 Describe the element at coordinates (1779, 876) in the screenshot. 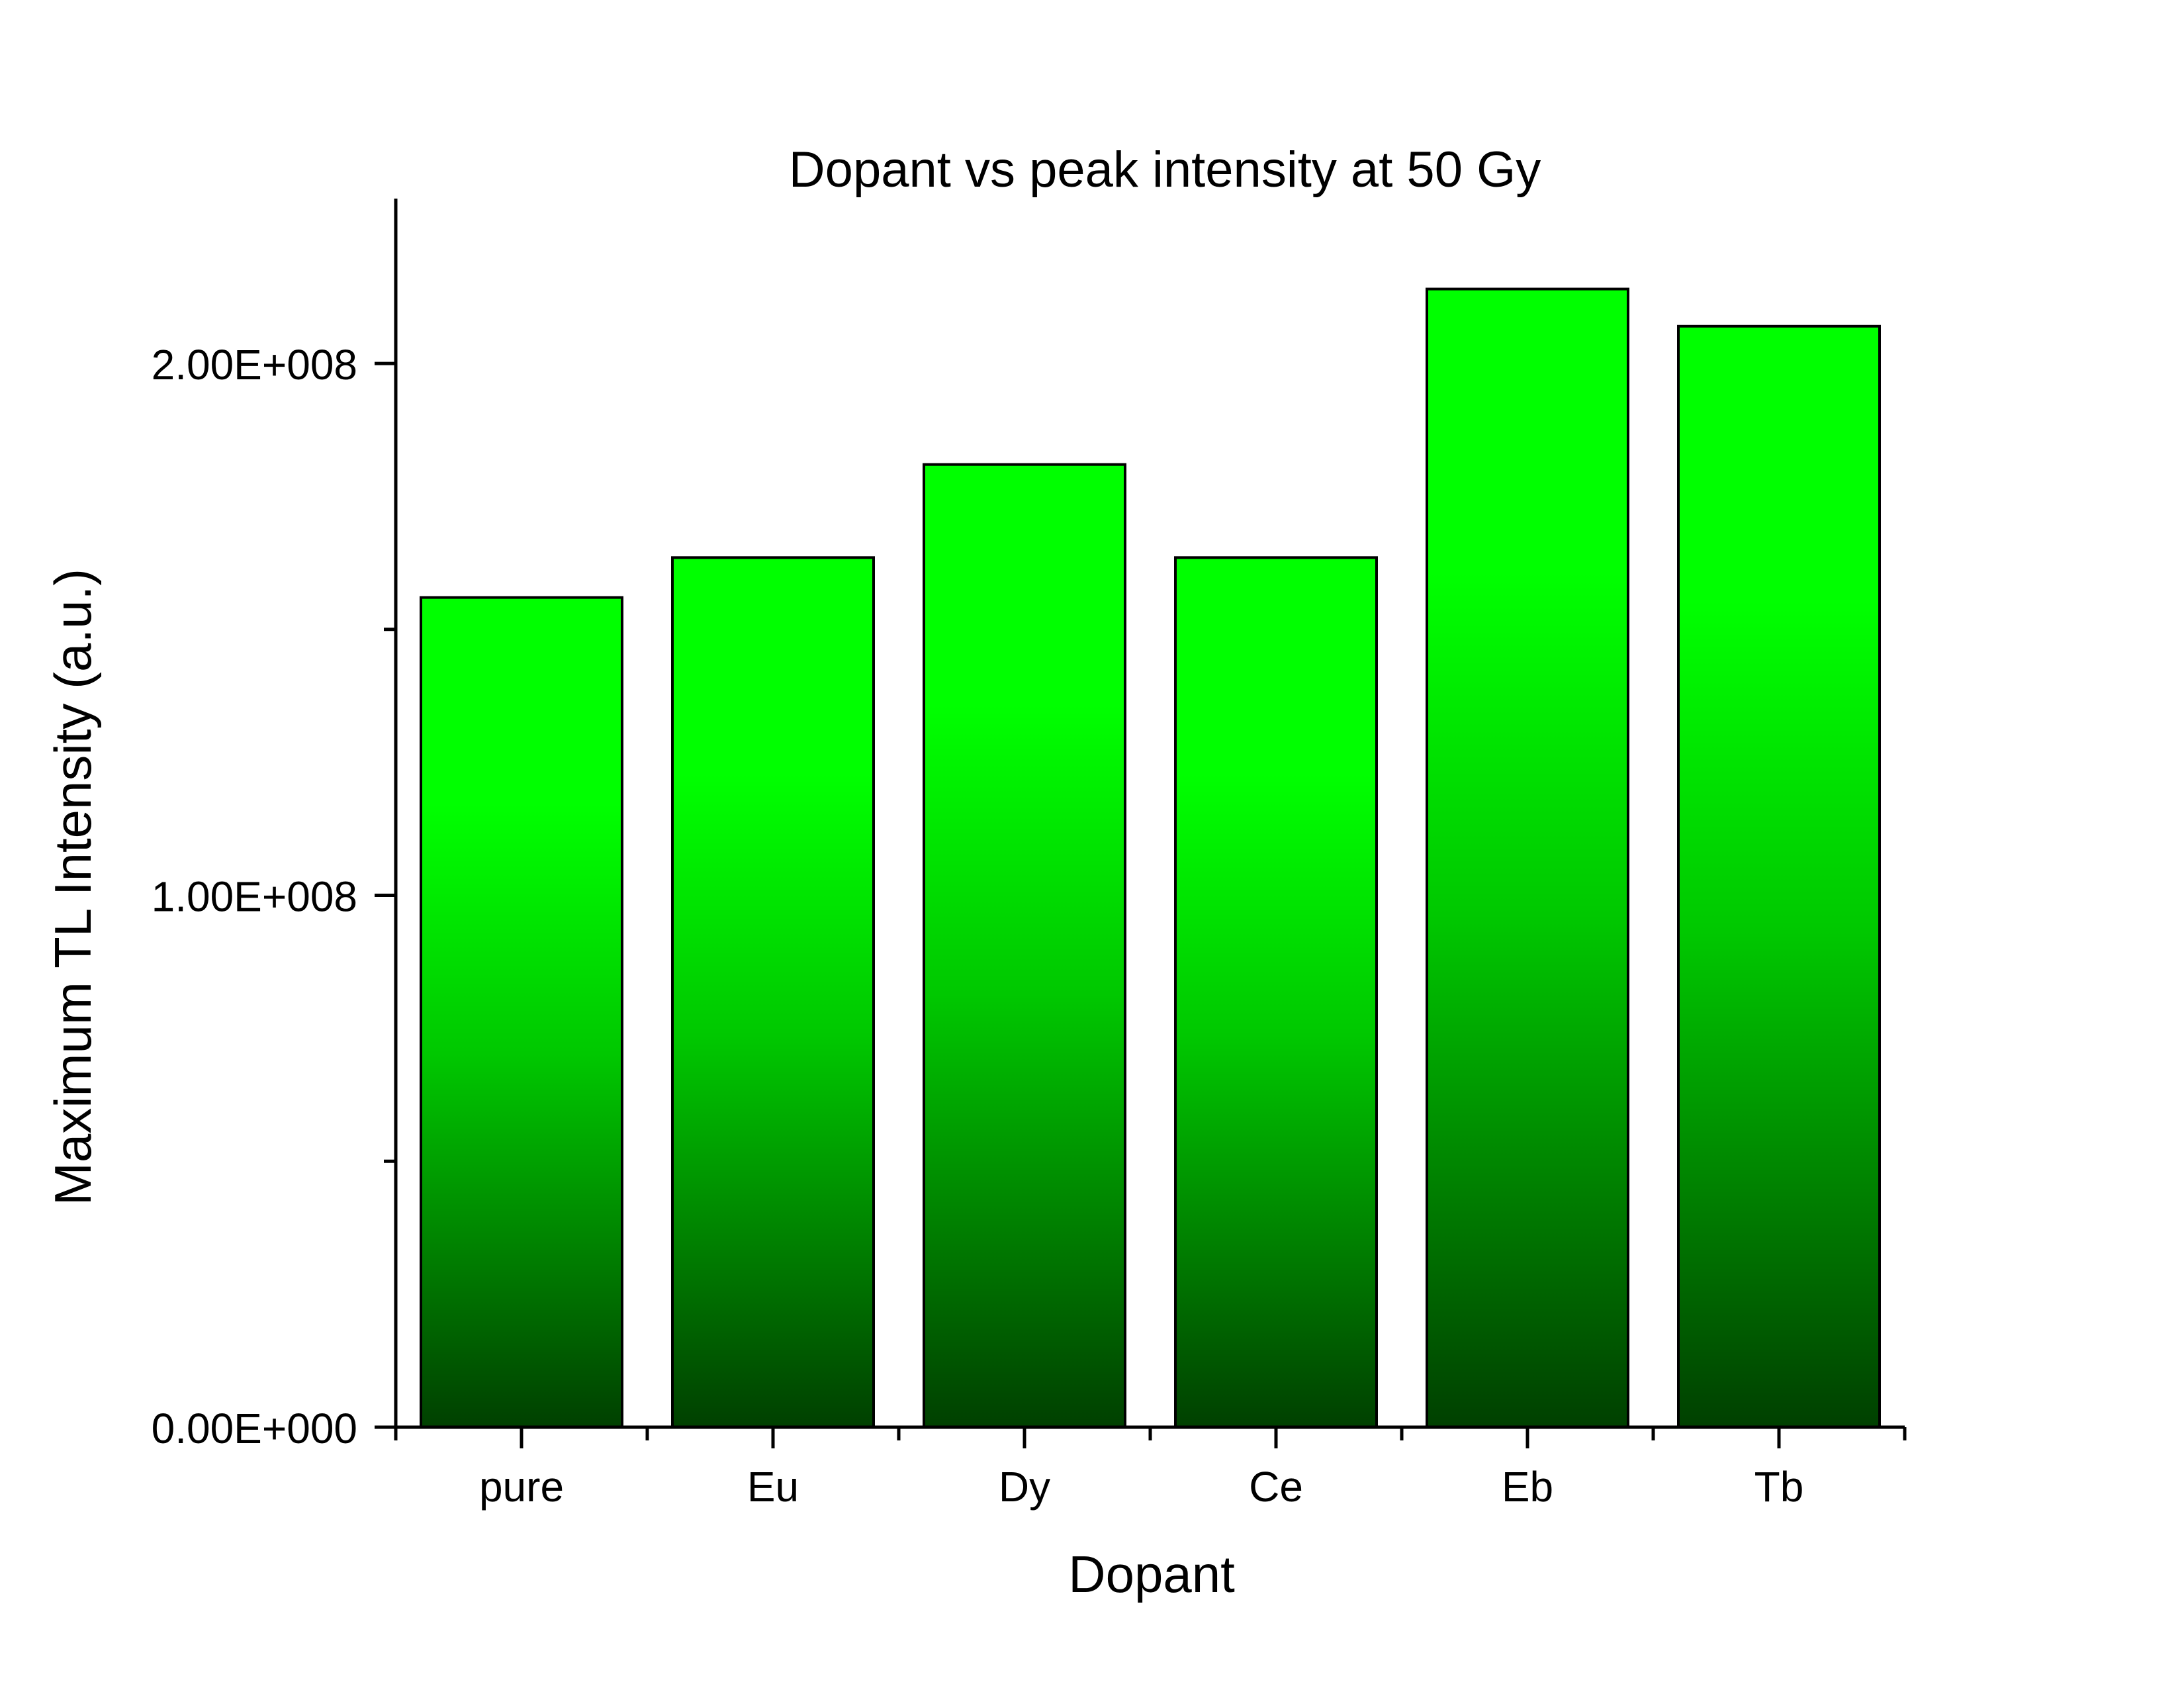

I see `bar-tb` at that location.